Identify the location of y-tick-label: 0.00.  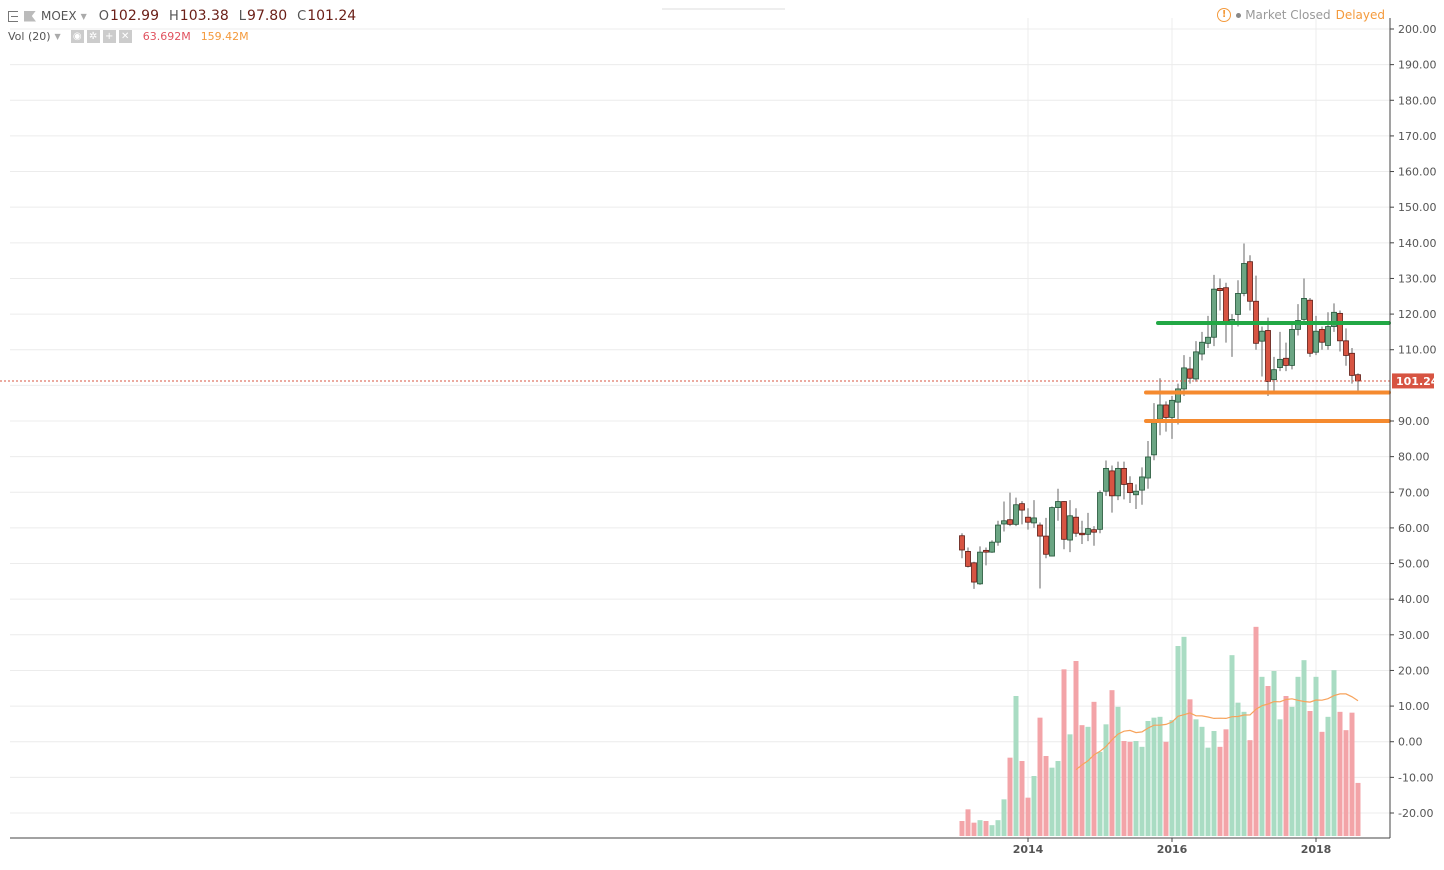
(1410, 742).